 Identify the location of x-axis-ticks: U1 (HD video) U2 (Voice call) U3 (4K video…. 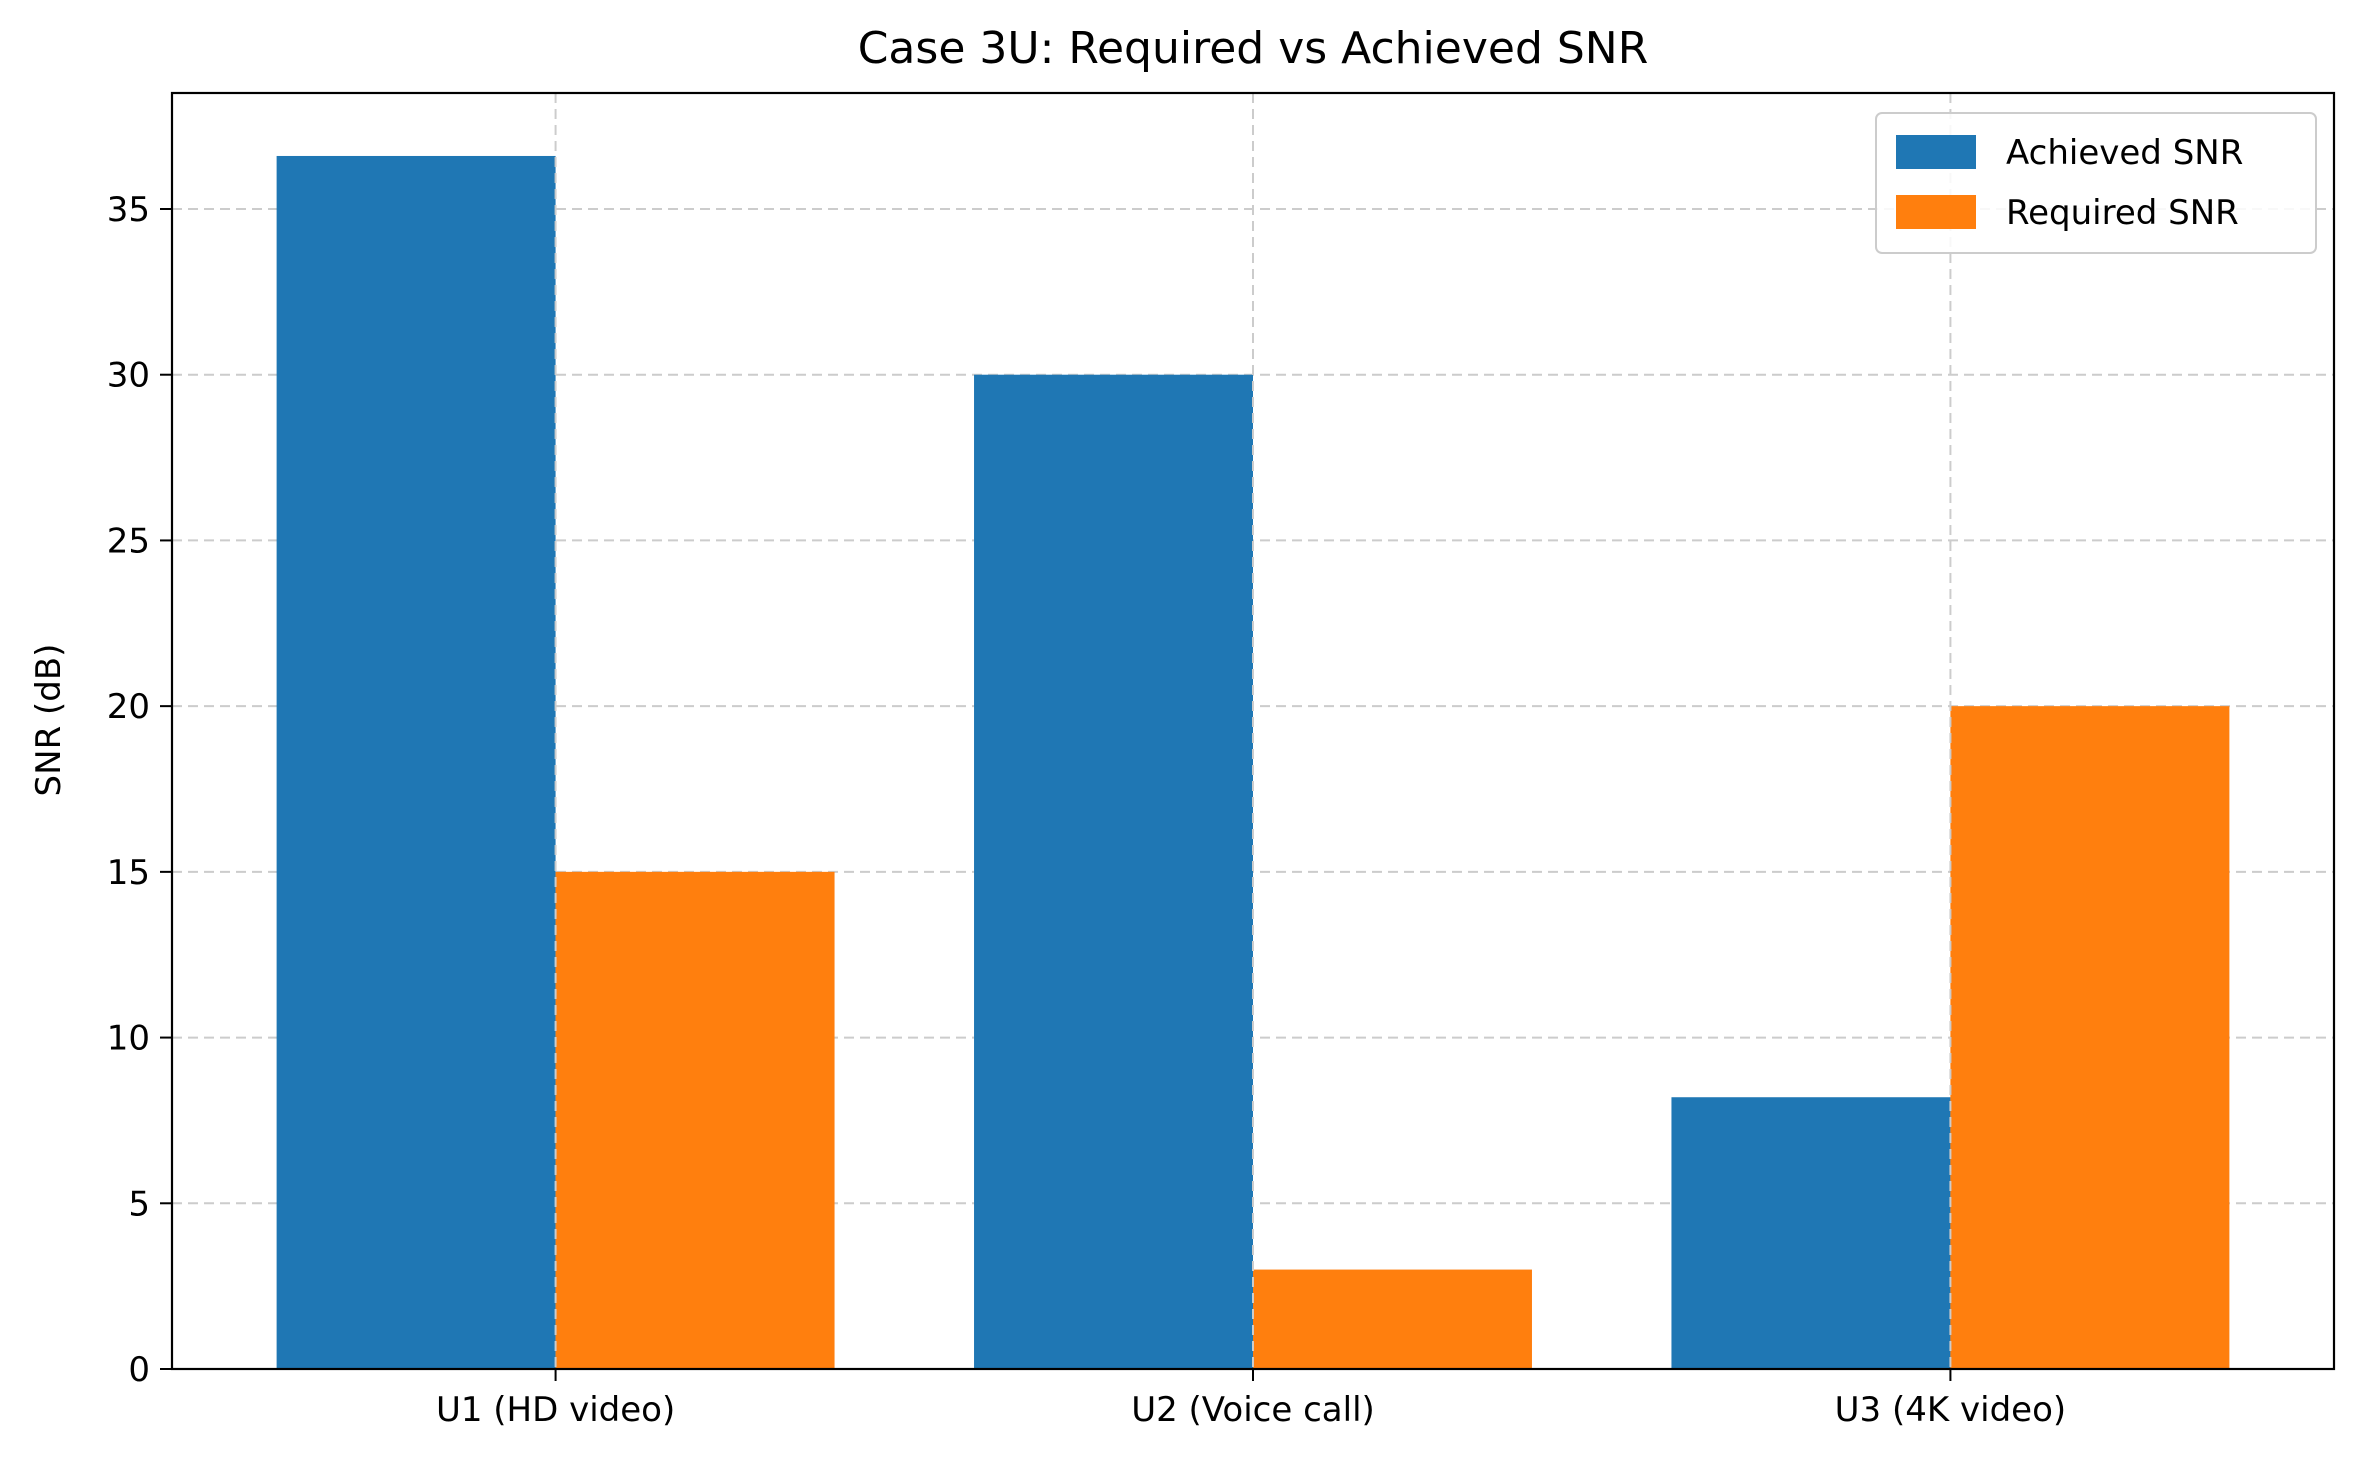
(1251, 1399).